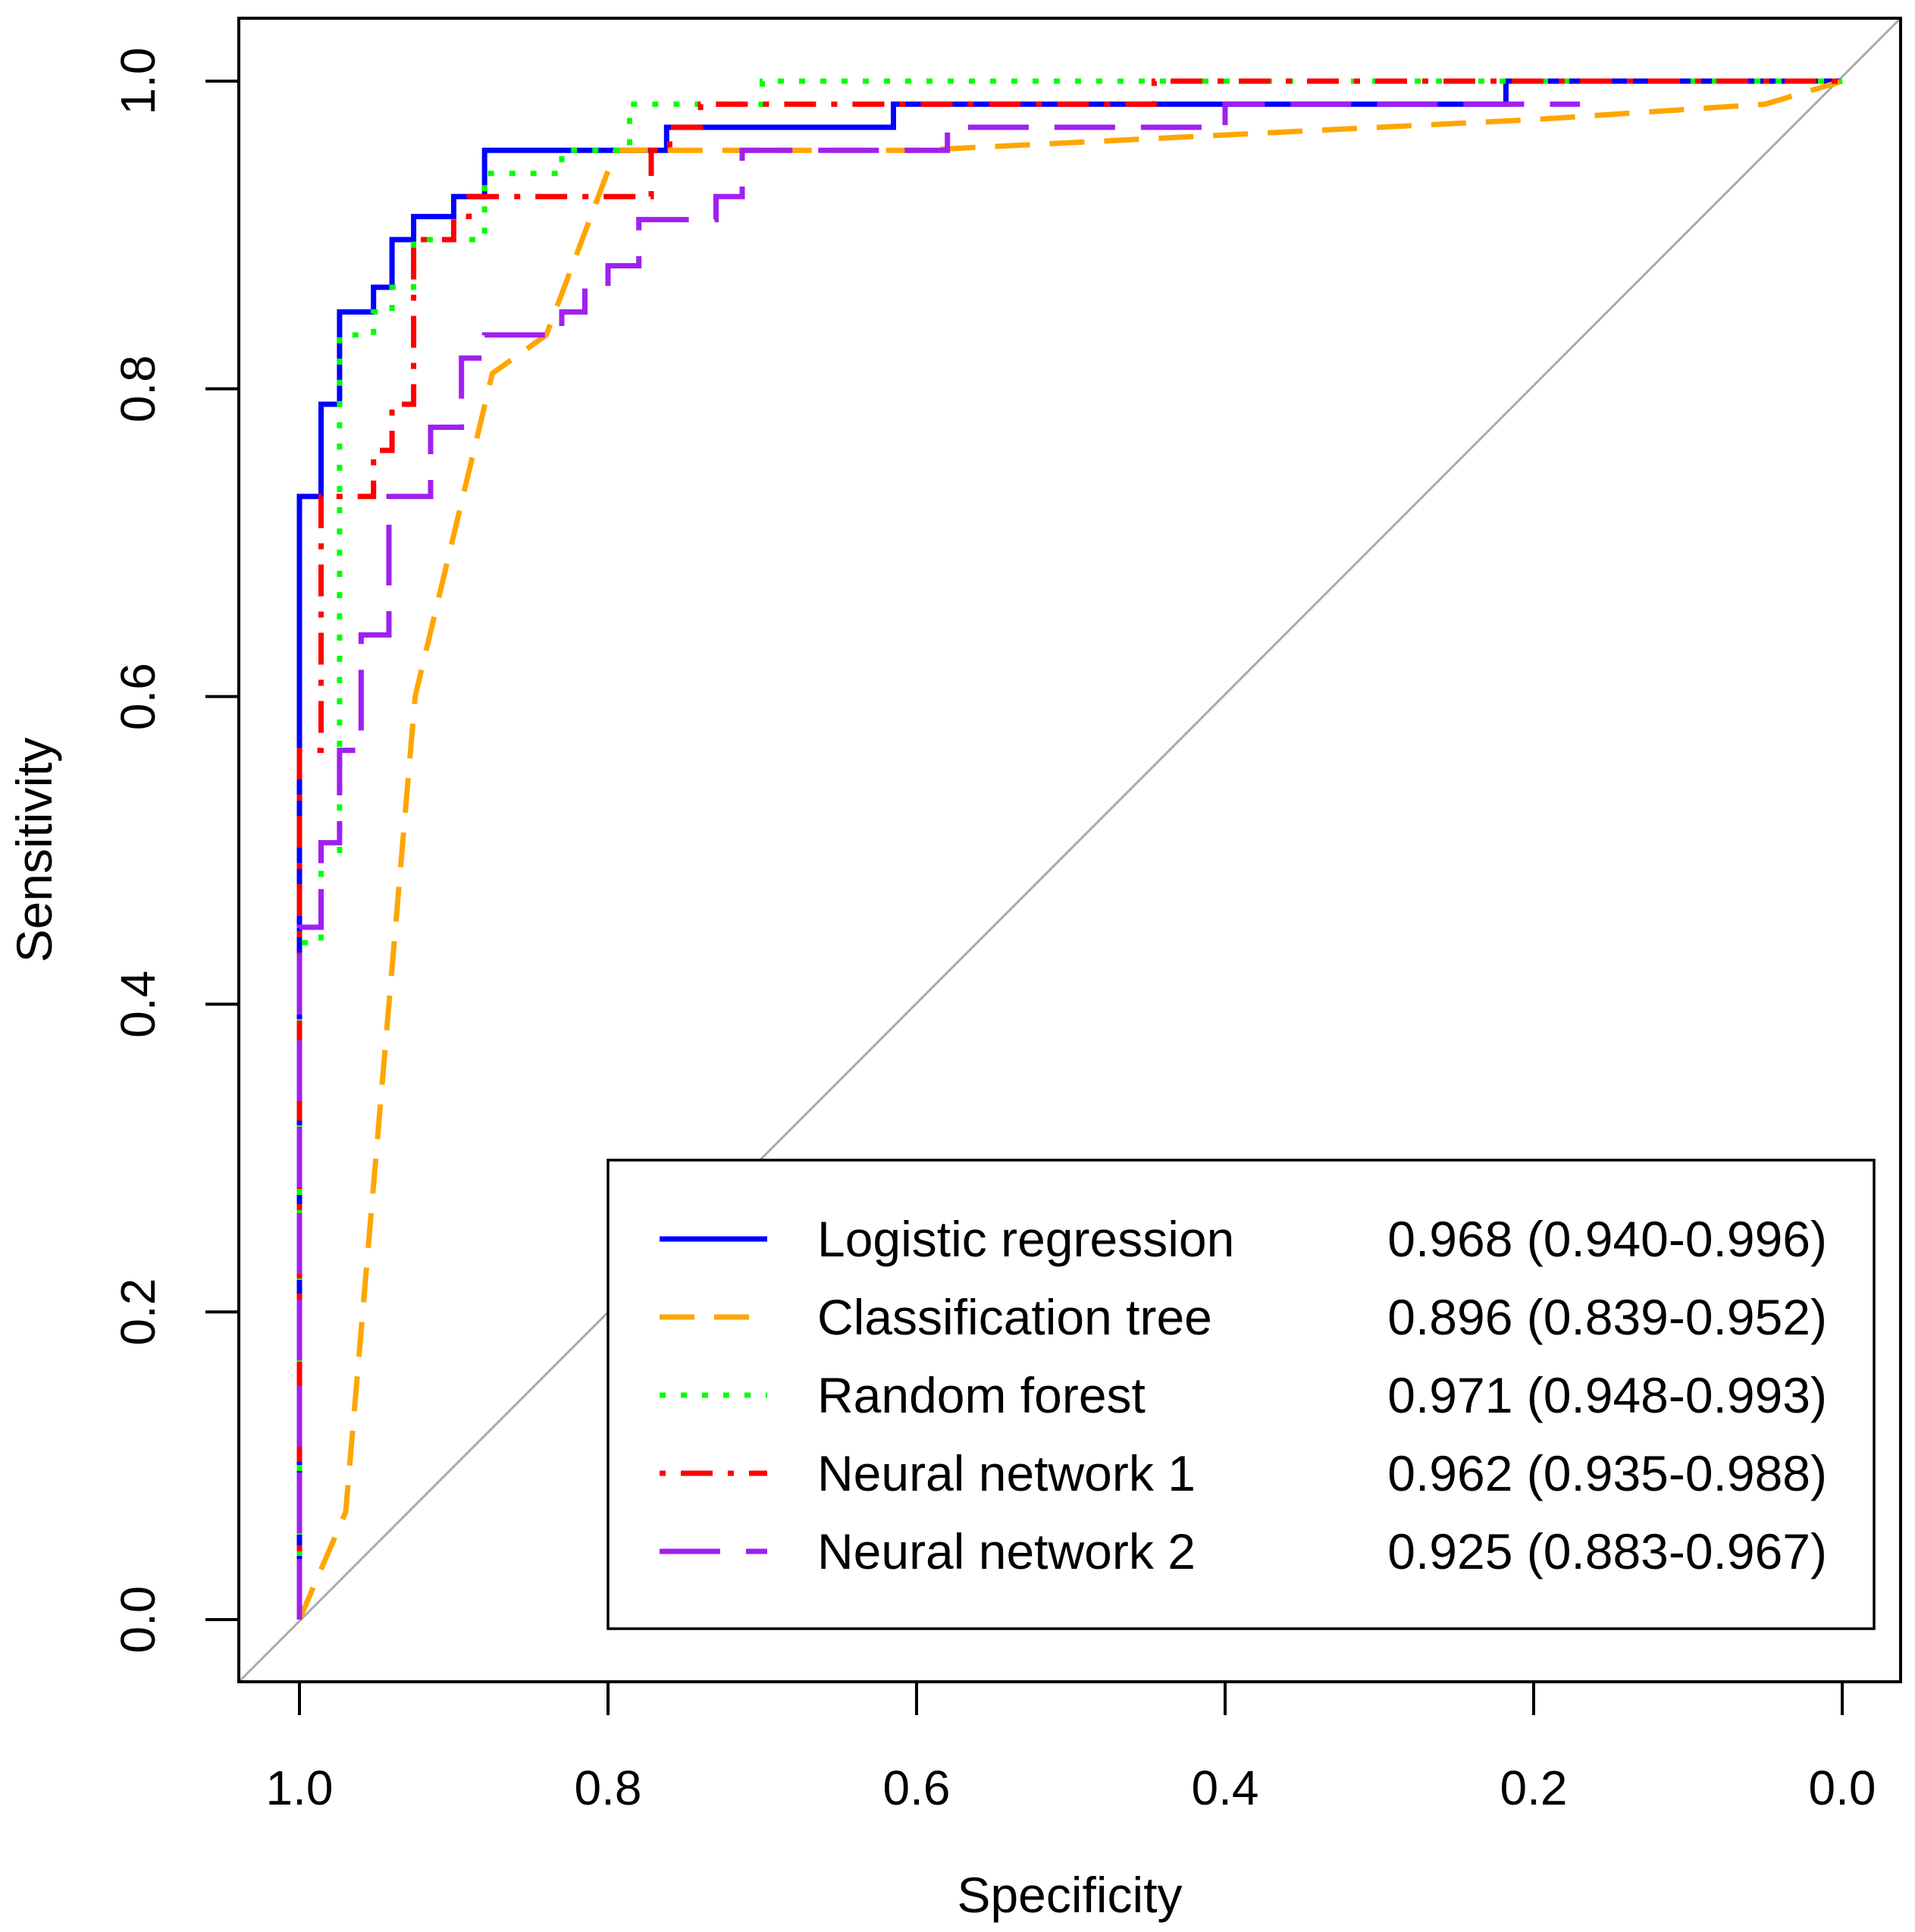 The height and width of the screenshot is (1932, 1915). What do you see at coordinates (1843, 1788) in the screenshot?
I see `x-tick-label: 0.0` at bounding box center [1843, 1788].